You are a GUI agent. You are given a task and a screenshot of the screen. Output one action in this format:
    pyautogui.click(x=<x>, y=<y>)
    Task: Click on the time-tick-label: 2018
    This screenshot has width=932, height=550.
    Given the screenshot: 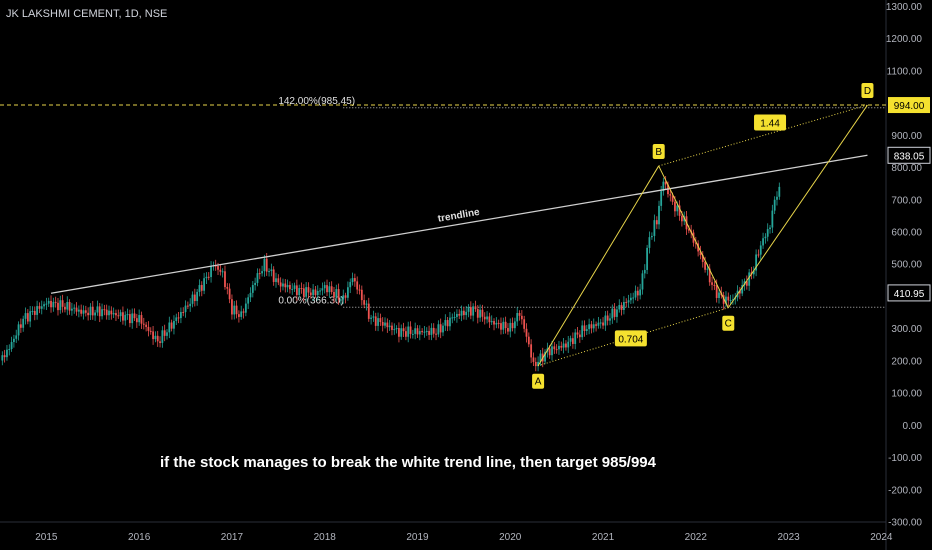 What is the action you would take?
    pyautogui.click(x=325, y=537)
    